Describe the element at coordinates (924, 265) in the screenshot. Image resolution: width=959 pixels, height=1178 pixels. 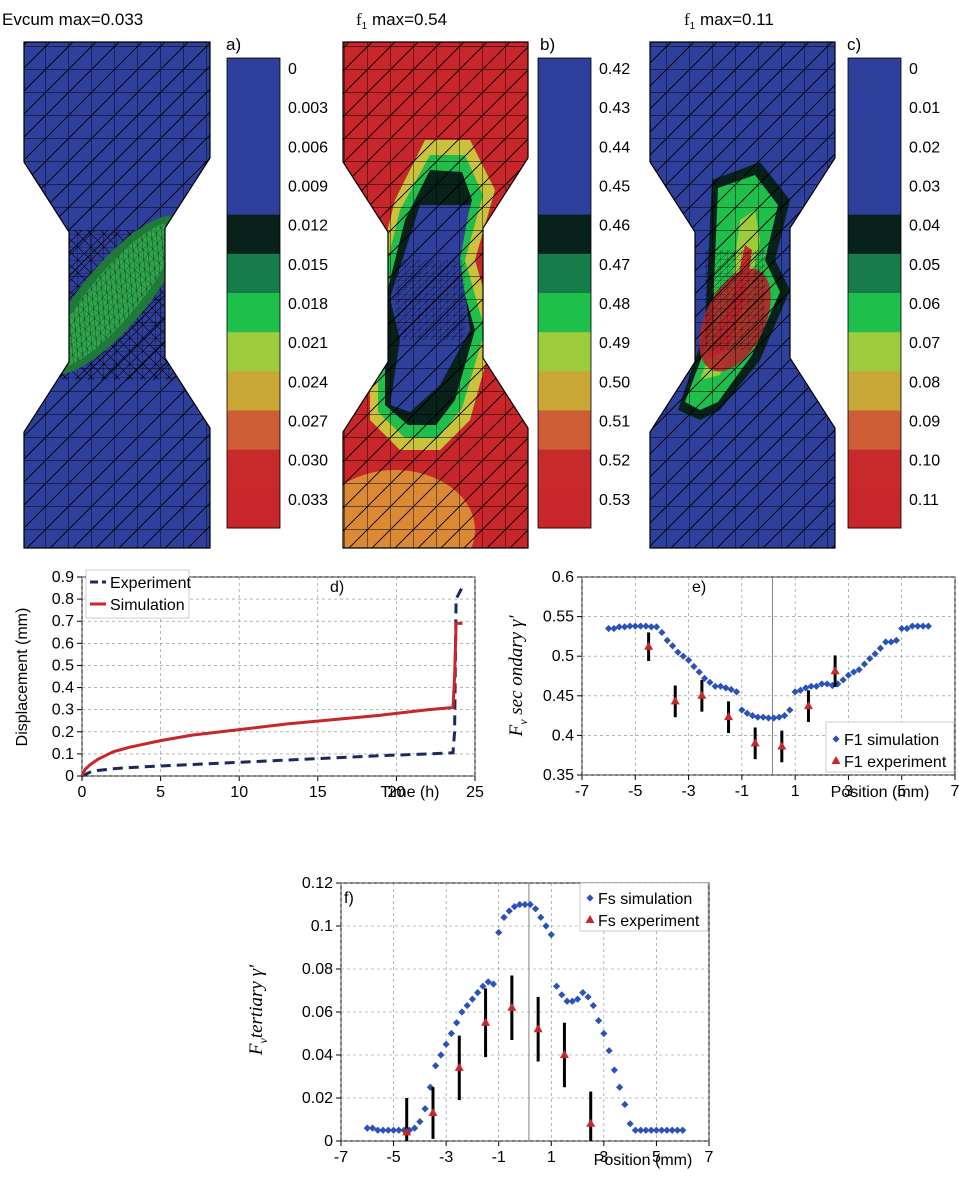
I see `colorbar-label: 0.05` at that location.